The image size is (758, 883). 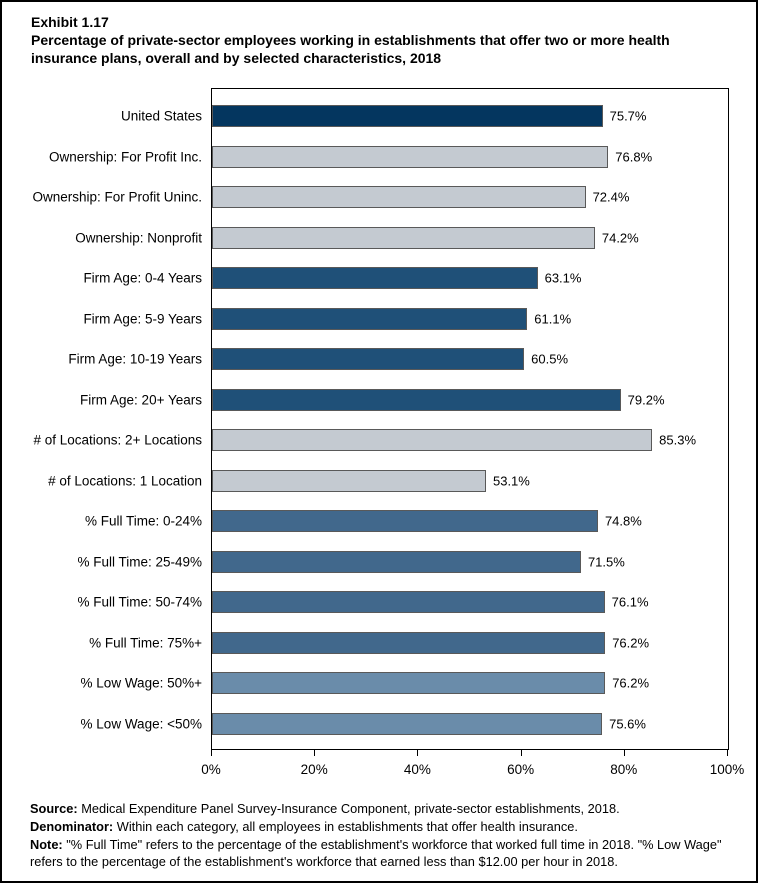 I want to click on x-tick-label: 60%, so click(x=521, y=769).